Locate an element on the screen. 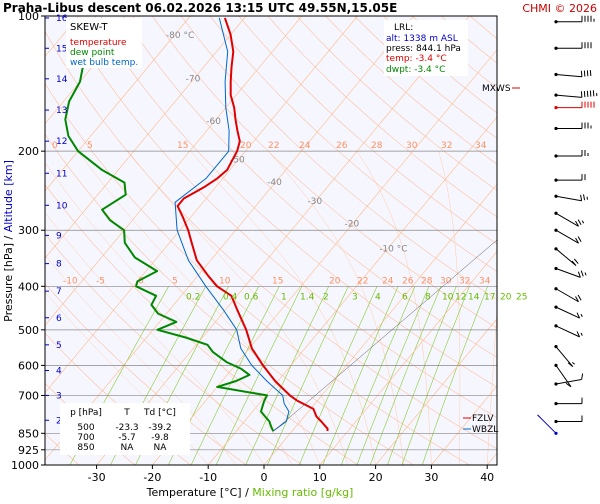  alt-tick-label: 10 is located at coordinates (62, 206).